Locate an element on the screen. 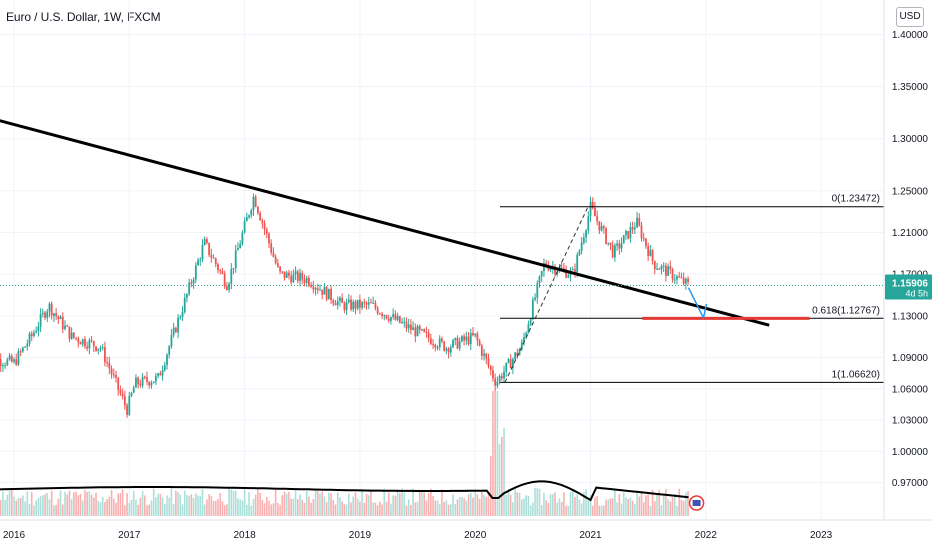  price-badge-value: 1.15906 is located at coordinates (910, 284).